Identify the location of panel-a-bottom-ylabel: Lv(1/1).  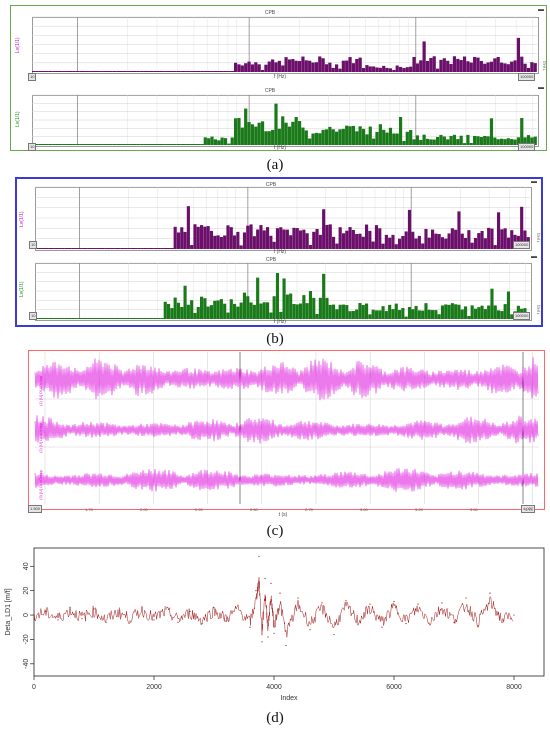
(18, 119).